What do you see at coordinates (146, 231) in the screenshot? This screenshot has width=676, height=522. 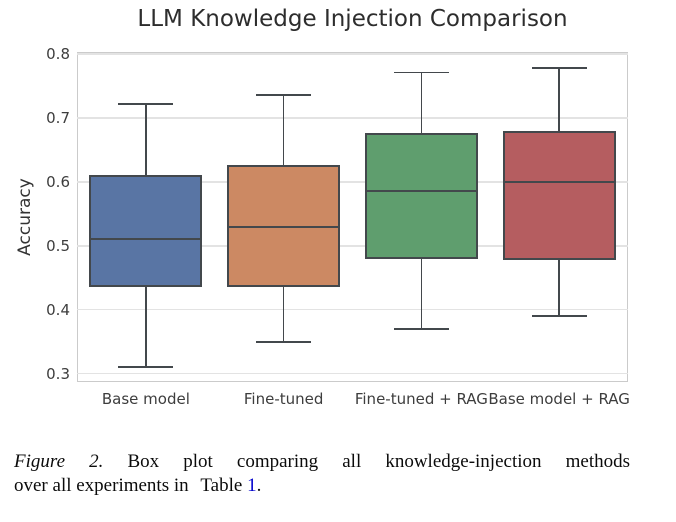 I see `box-base-model` at bounding box center [146, 231].